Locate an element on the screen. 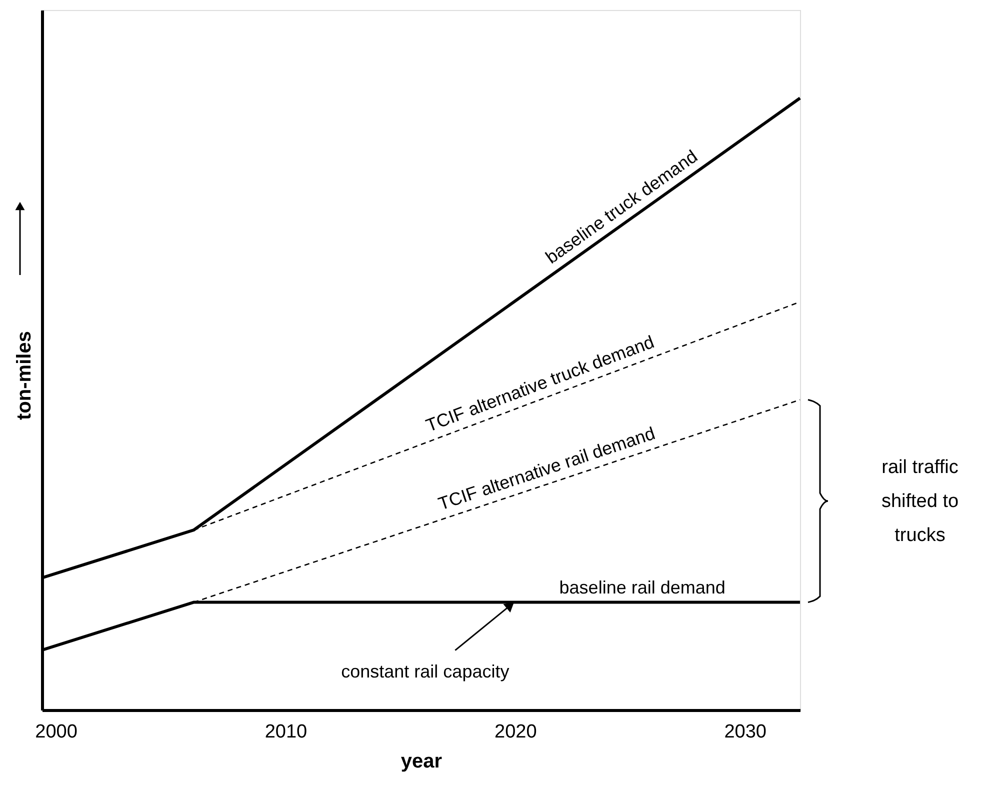 The height and width of the screenshot is (788, 982). x-tick-label: 2010 is located at coordinates (286, 732).